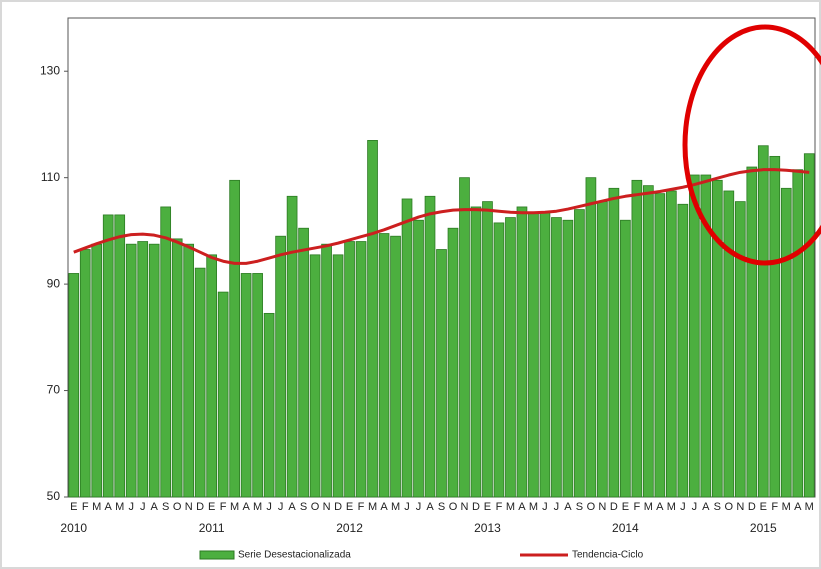 The height and width of the screenshot is (569, 821). What do you see at coordinates (54, 283) in the screenshot?
I see `y-tick-label: 90` at bounding box center [54, 283].